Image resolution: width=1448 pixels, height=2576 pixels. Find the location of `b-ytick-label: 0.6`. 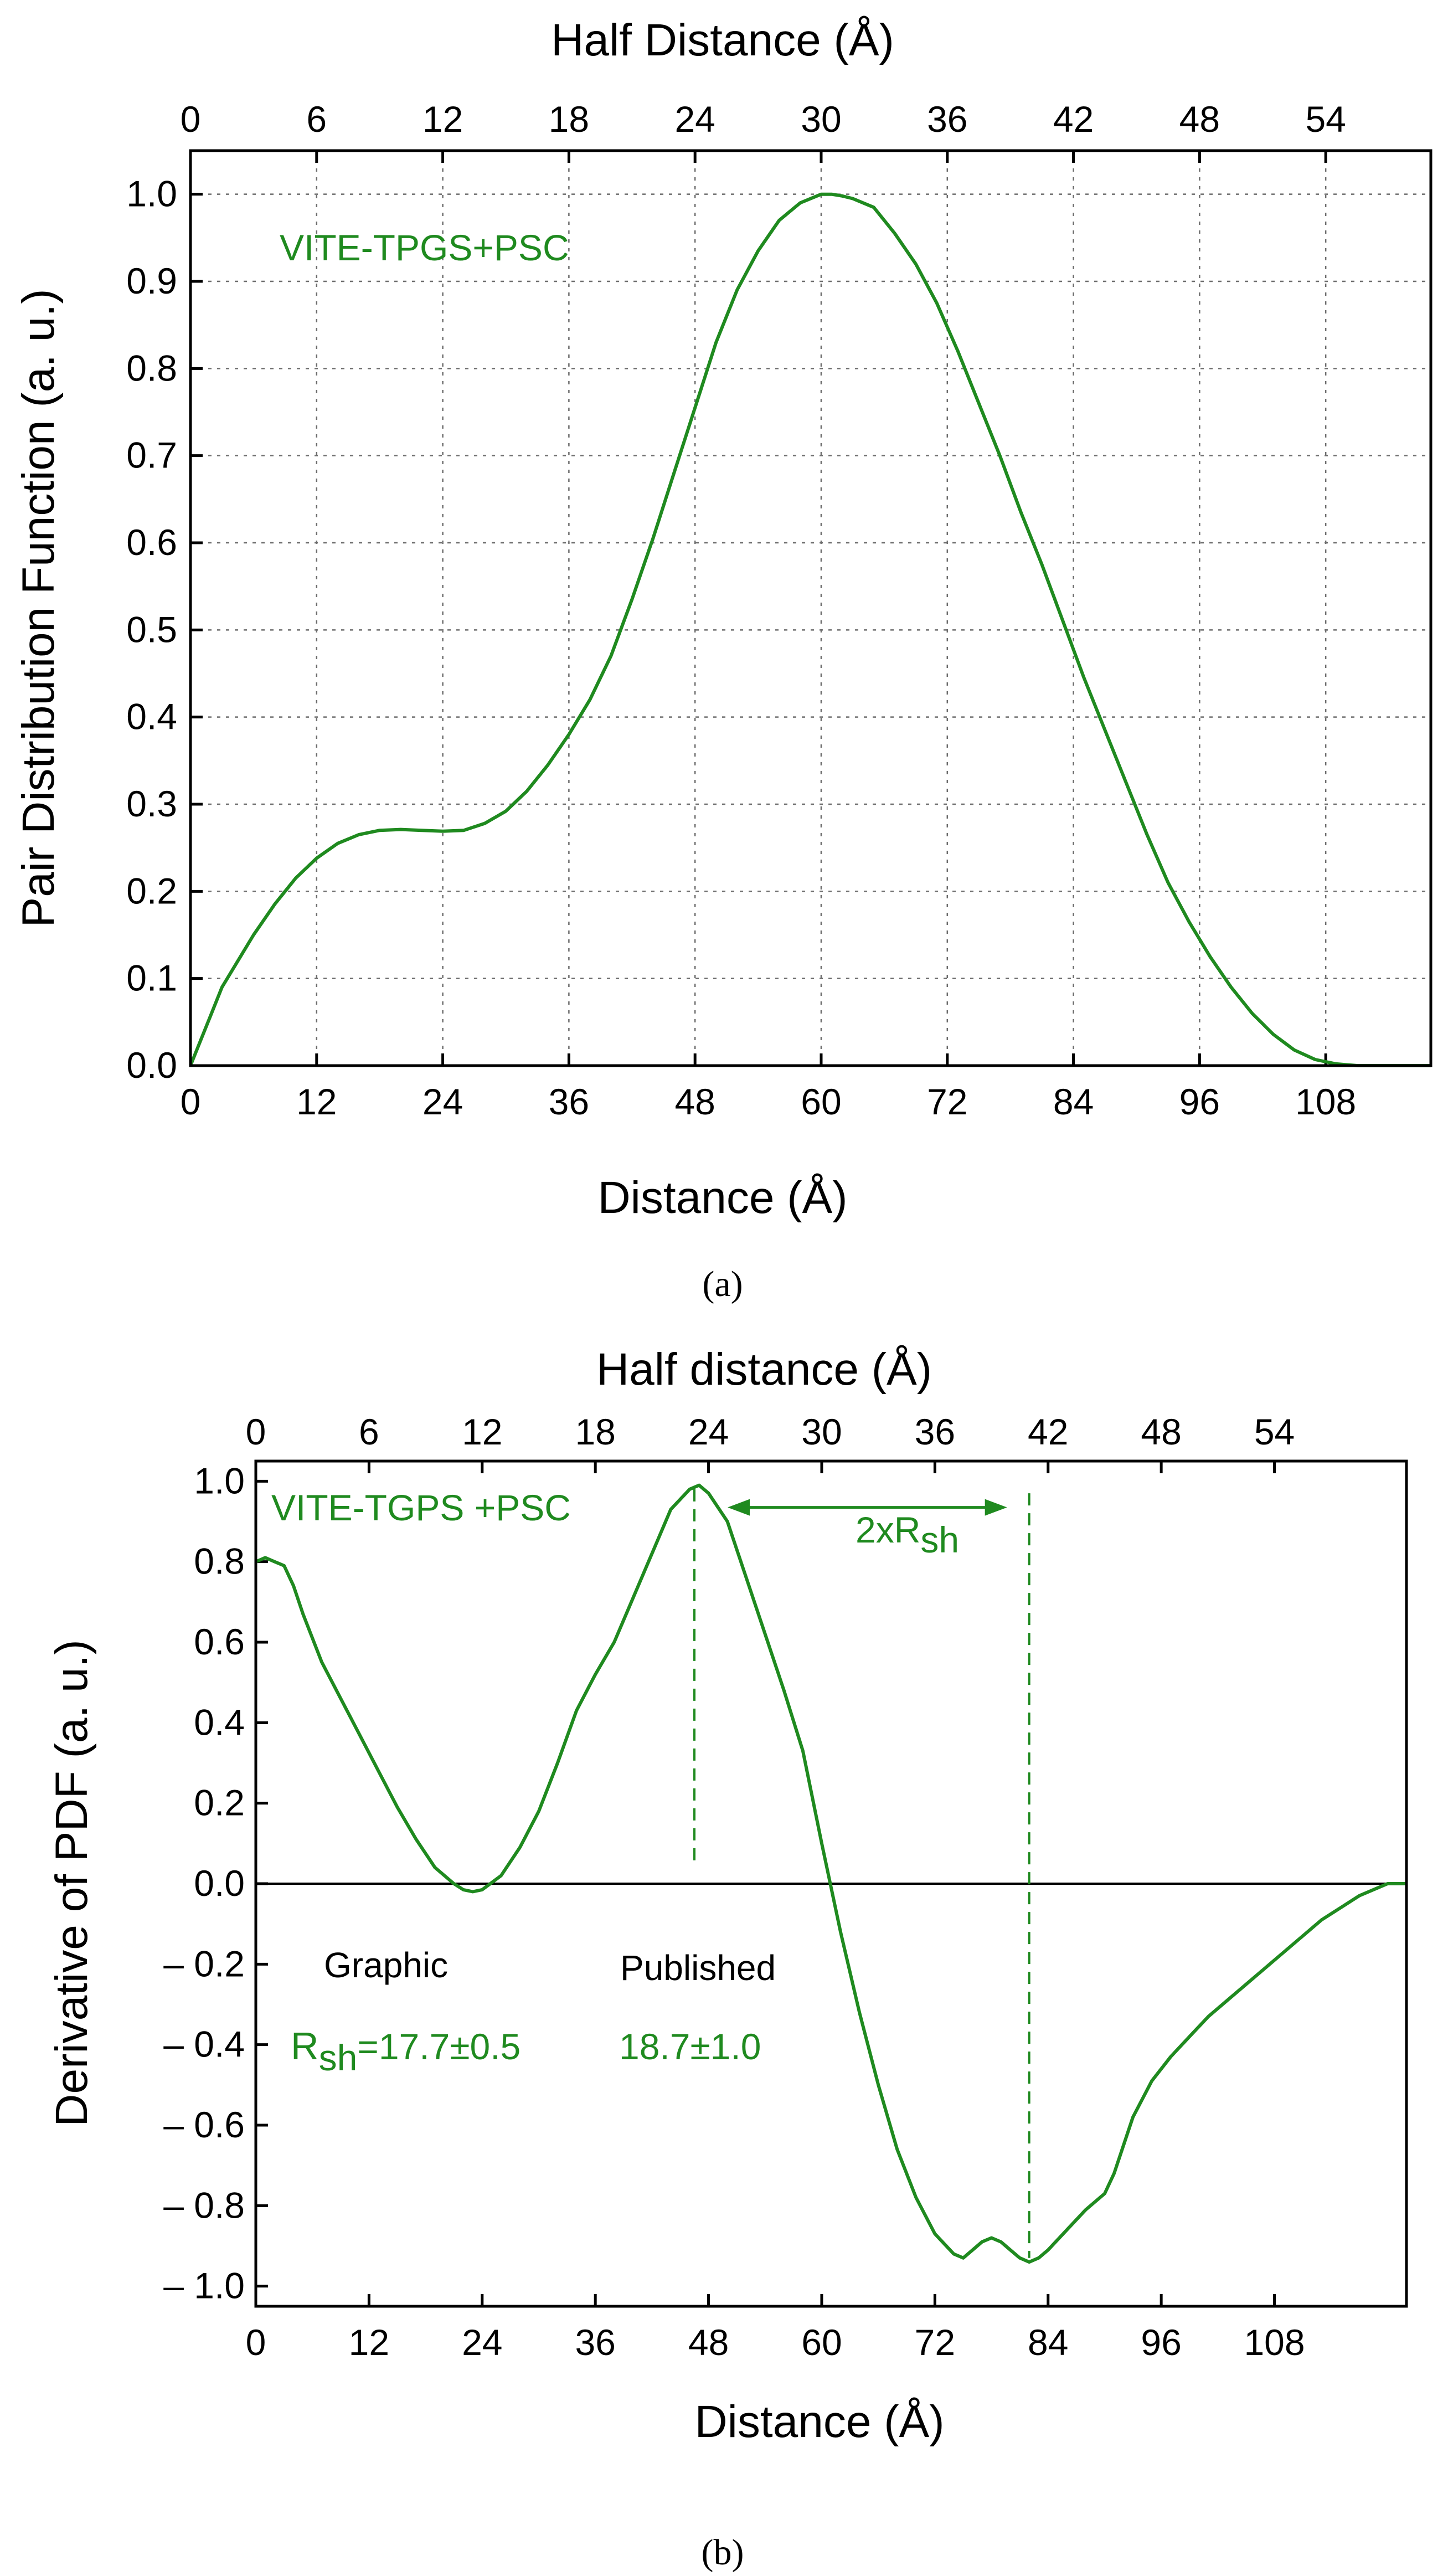

b-ytick-label: 0.6 is located at coordinates (220, 1641).